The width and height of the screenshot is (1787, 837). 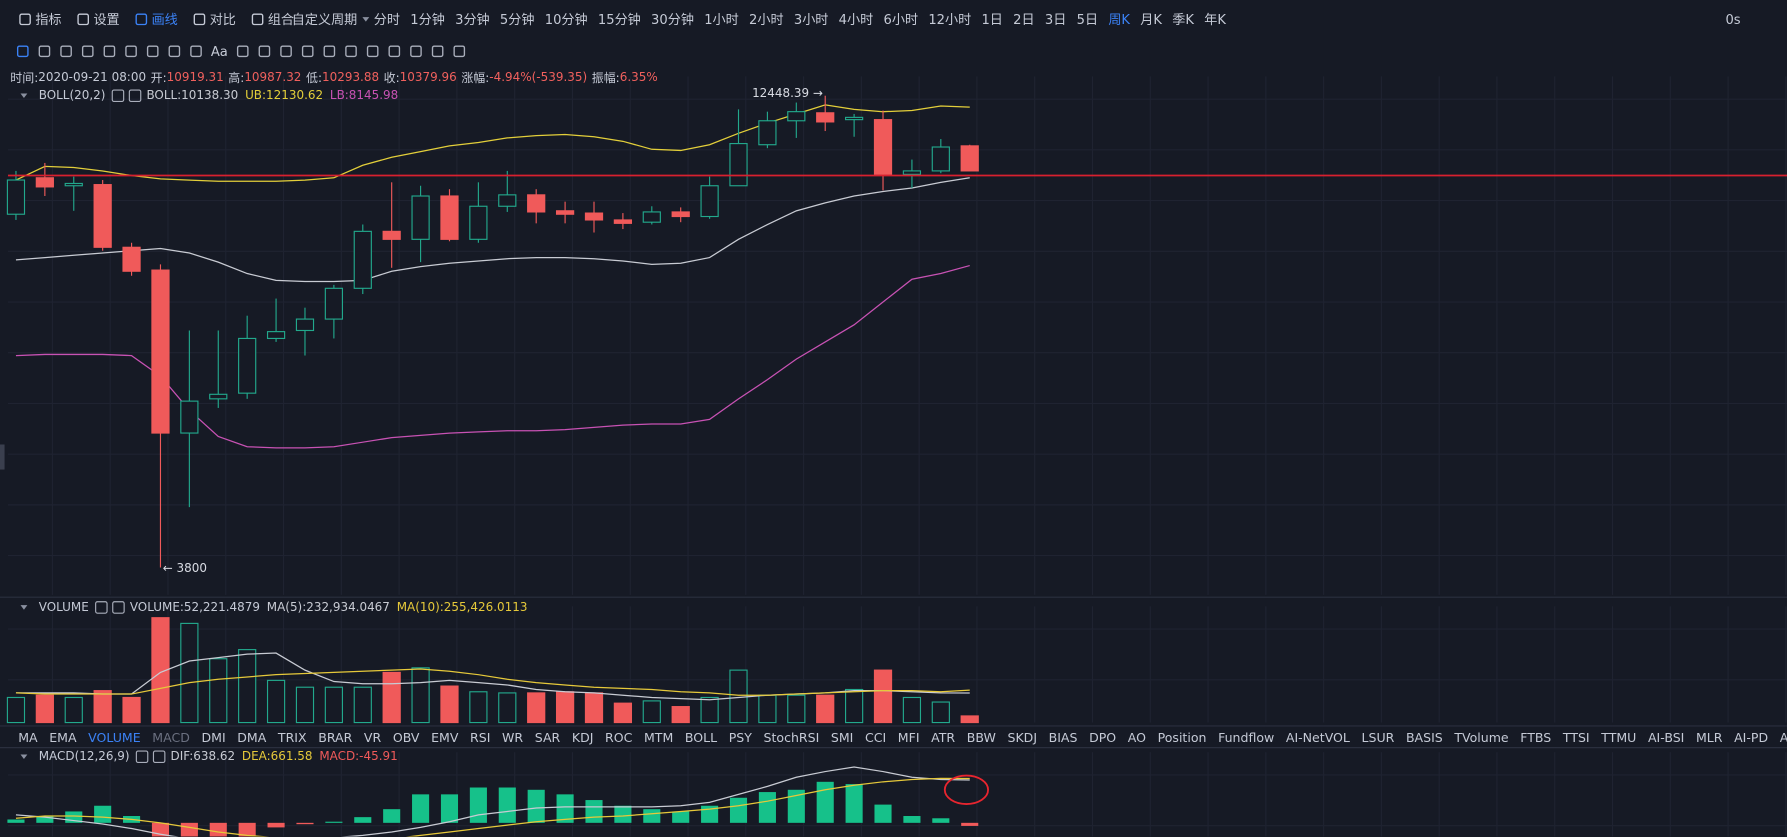 What do you see at coordinates (252, 737) in the screenshot?
I see `indicator-tab: DMA` at bounding box center [252, 737].